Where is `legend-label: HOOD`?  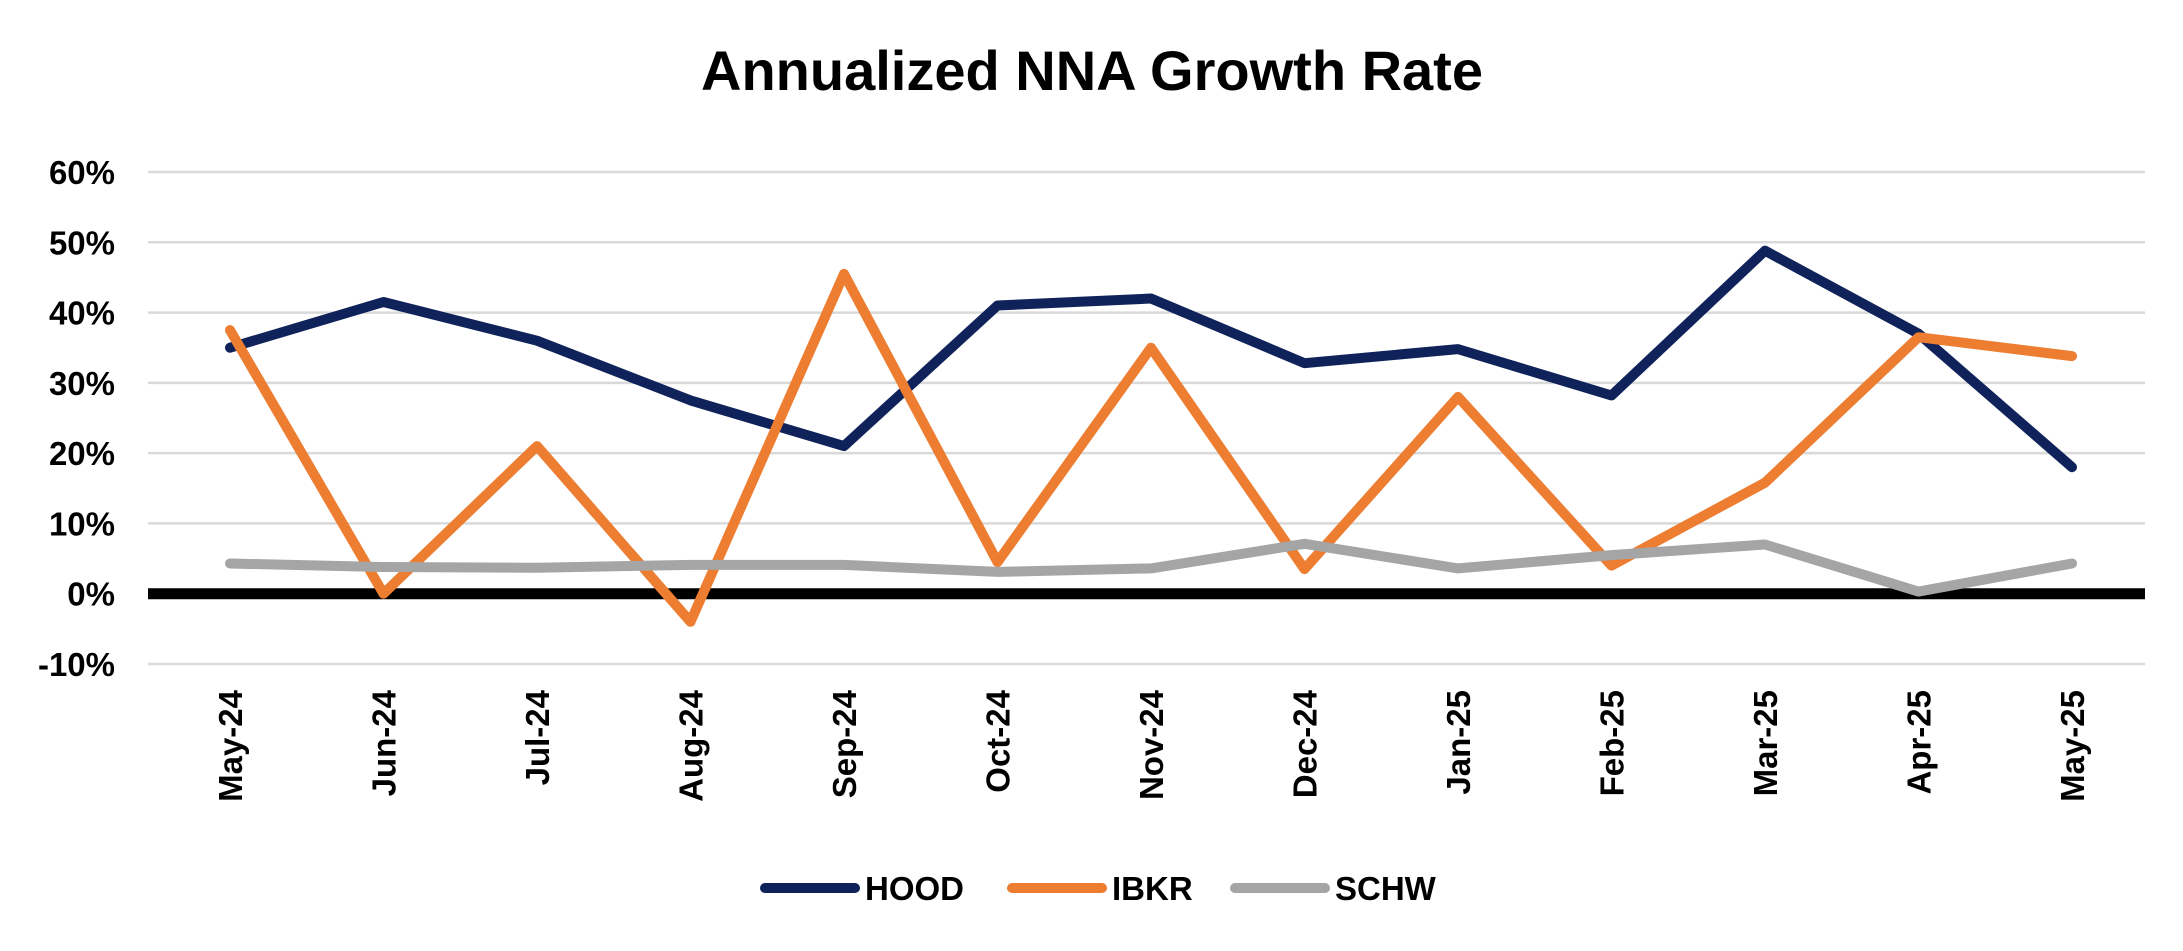
legend-label: HOOD is located at coordinates (914, 888).